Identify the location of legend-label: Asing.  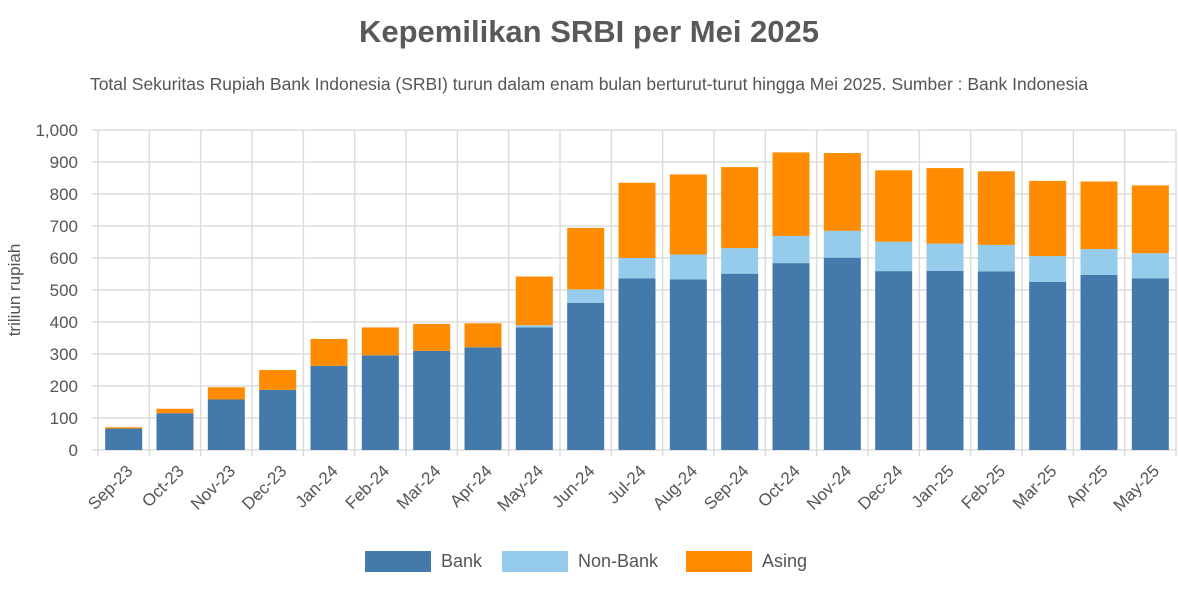
(784, 561).